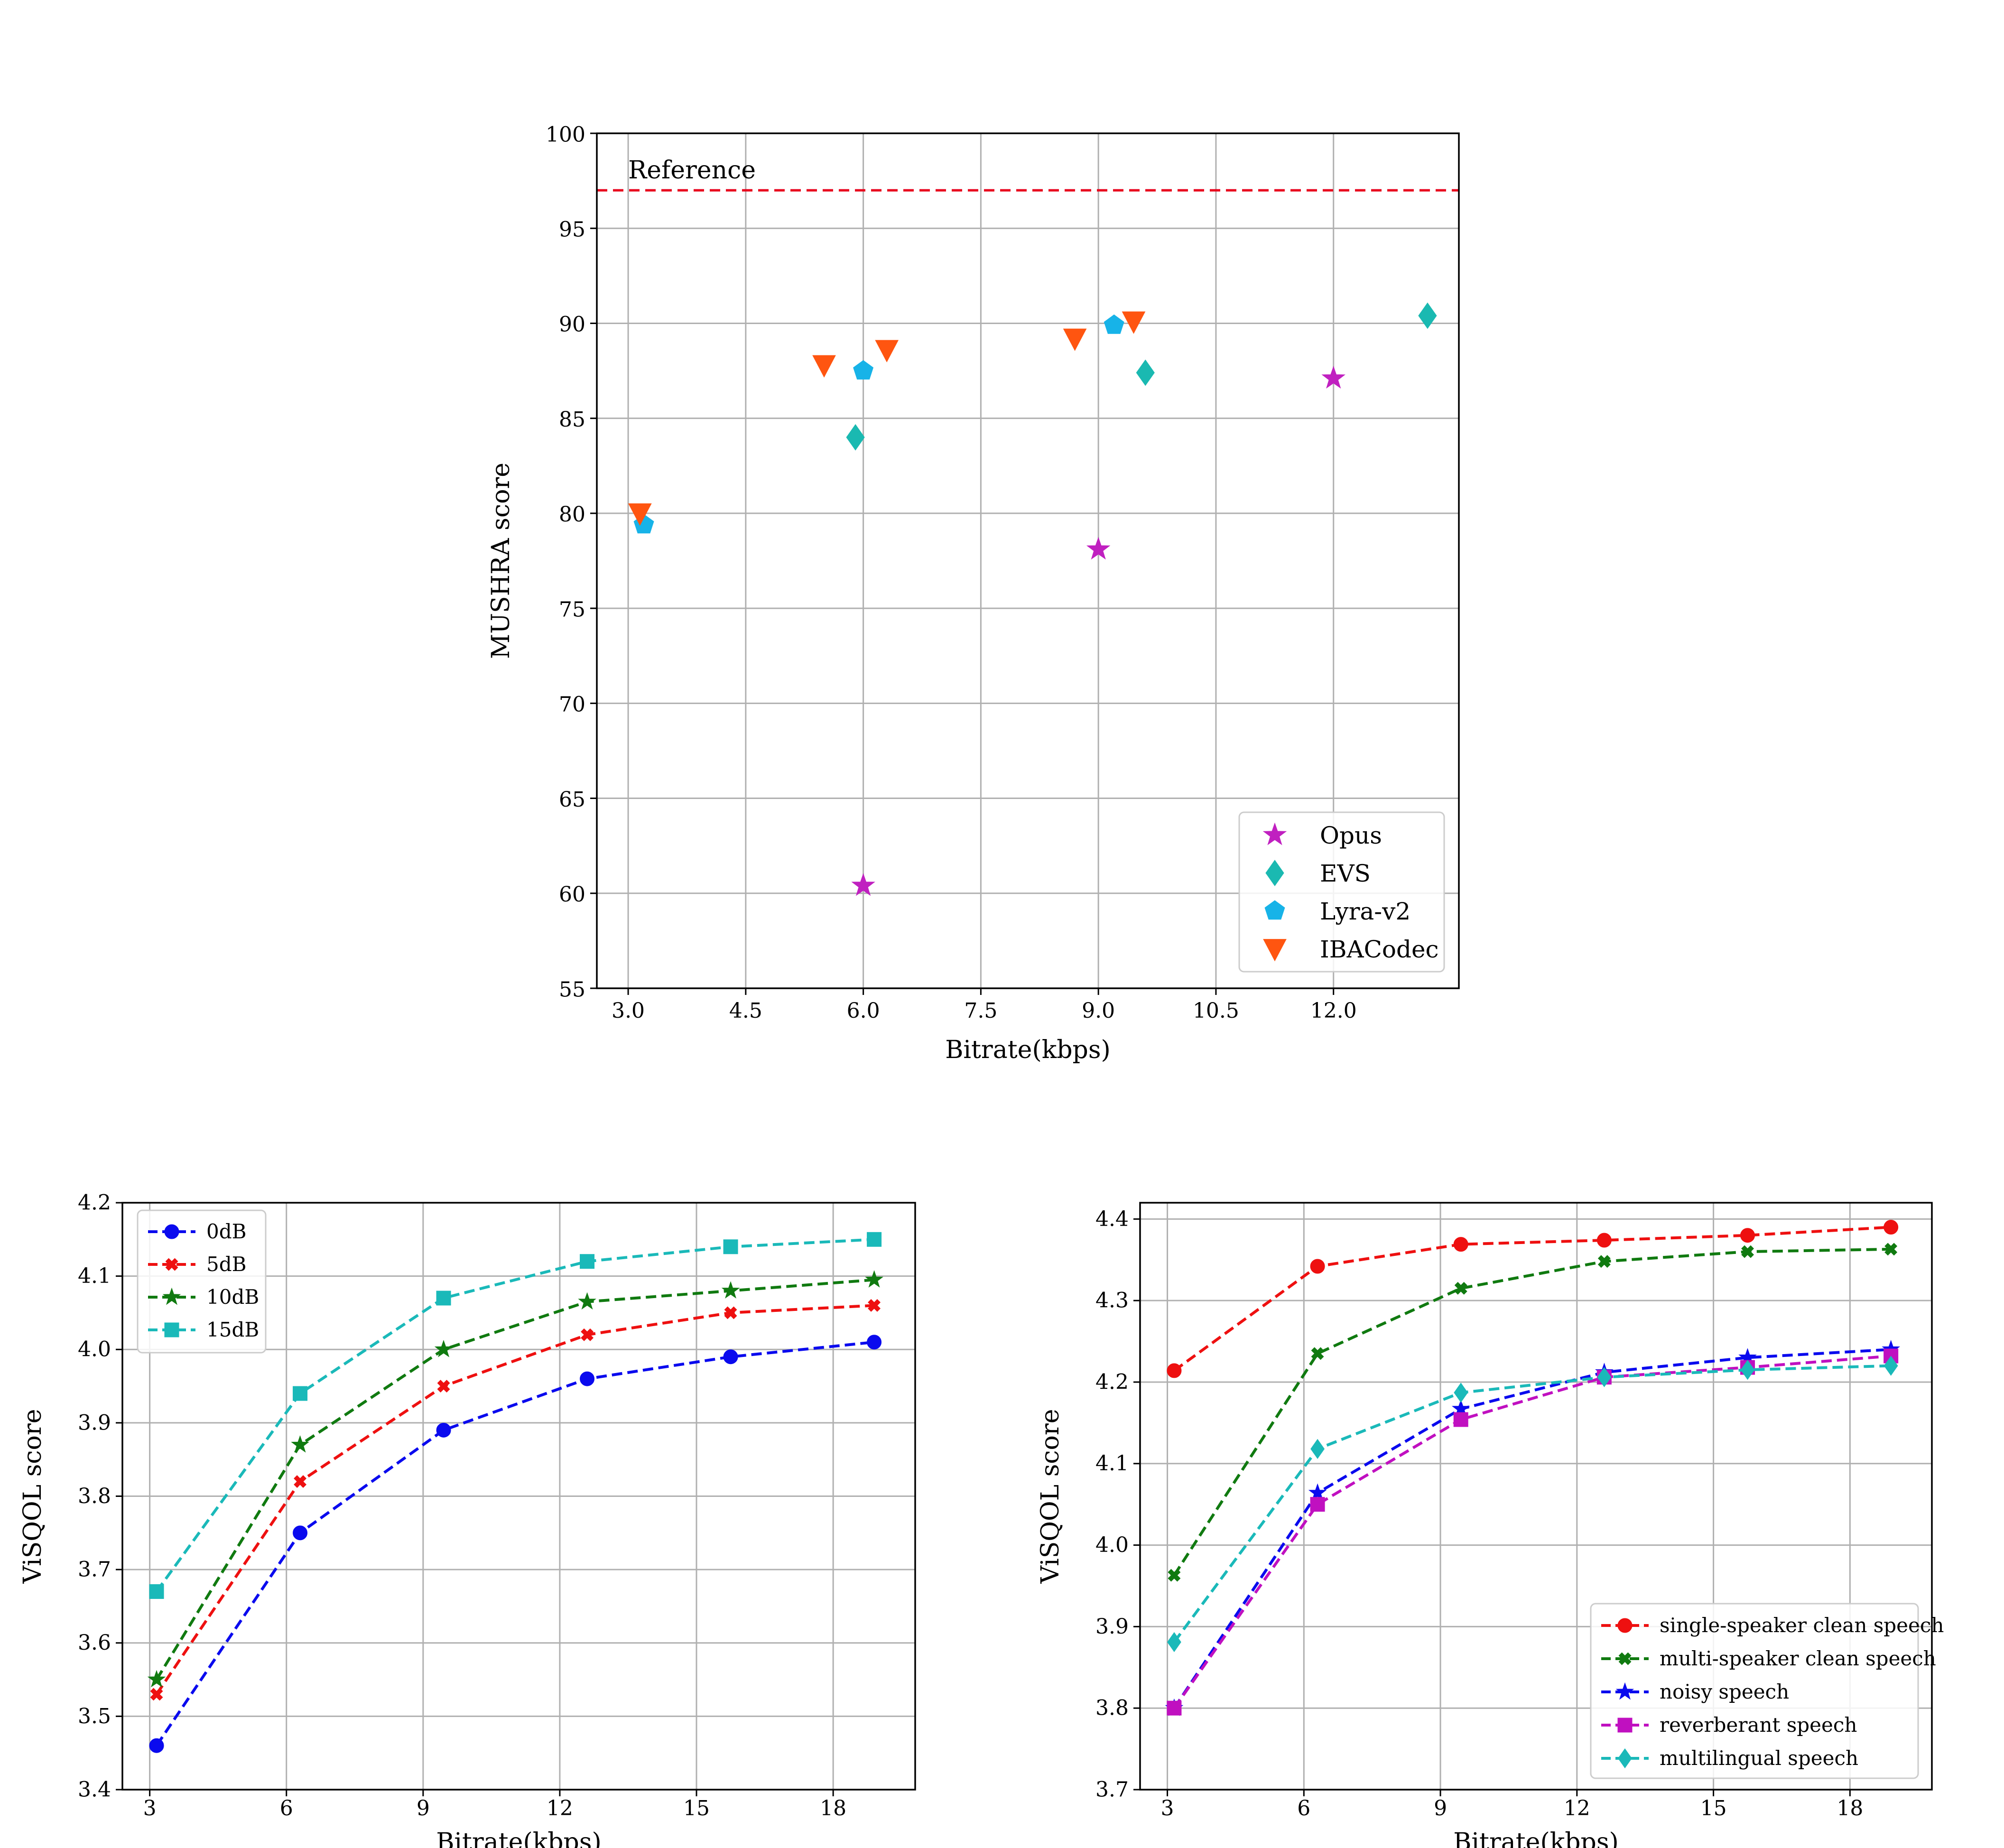 Image resolution: width=2004 pixels, height=1848 pixels. What do you see at coordinates (515, 1415) in the screenshot?
I see `series-15db` at bounding box center [515, 1415].